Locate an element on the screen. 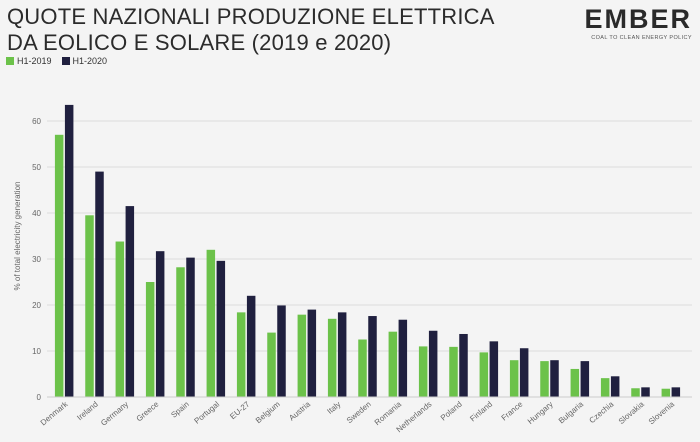 The image size is (700, 442). bar-germany-h1-2019 is located at coordinates (120, 319).